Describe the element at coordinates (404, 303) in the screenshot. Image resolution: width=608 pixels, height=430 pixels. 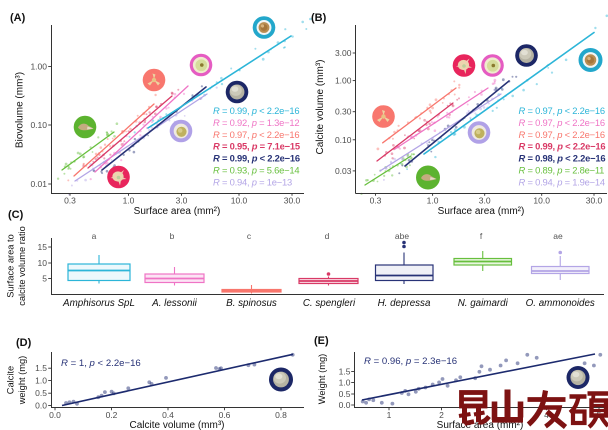
I see `svg-text: H. depressa` at that location.